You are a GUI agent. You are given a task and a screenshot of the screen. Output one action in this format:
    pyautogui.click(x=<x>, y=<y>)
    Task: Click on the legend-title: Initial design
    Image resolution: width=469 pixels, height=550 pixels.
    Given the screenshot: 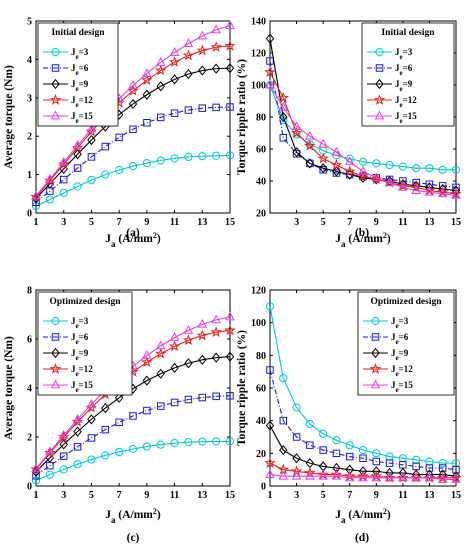 What is the action you would take?
    pyautogui.click(x=408, y=33)
    